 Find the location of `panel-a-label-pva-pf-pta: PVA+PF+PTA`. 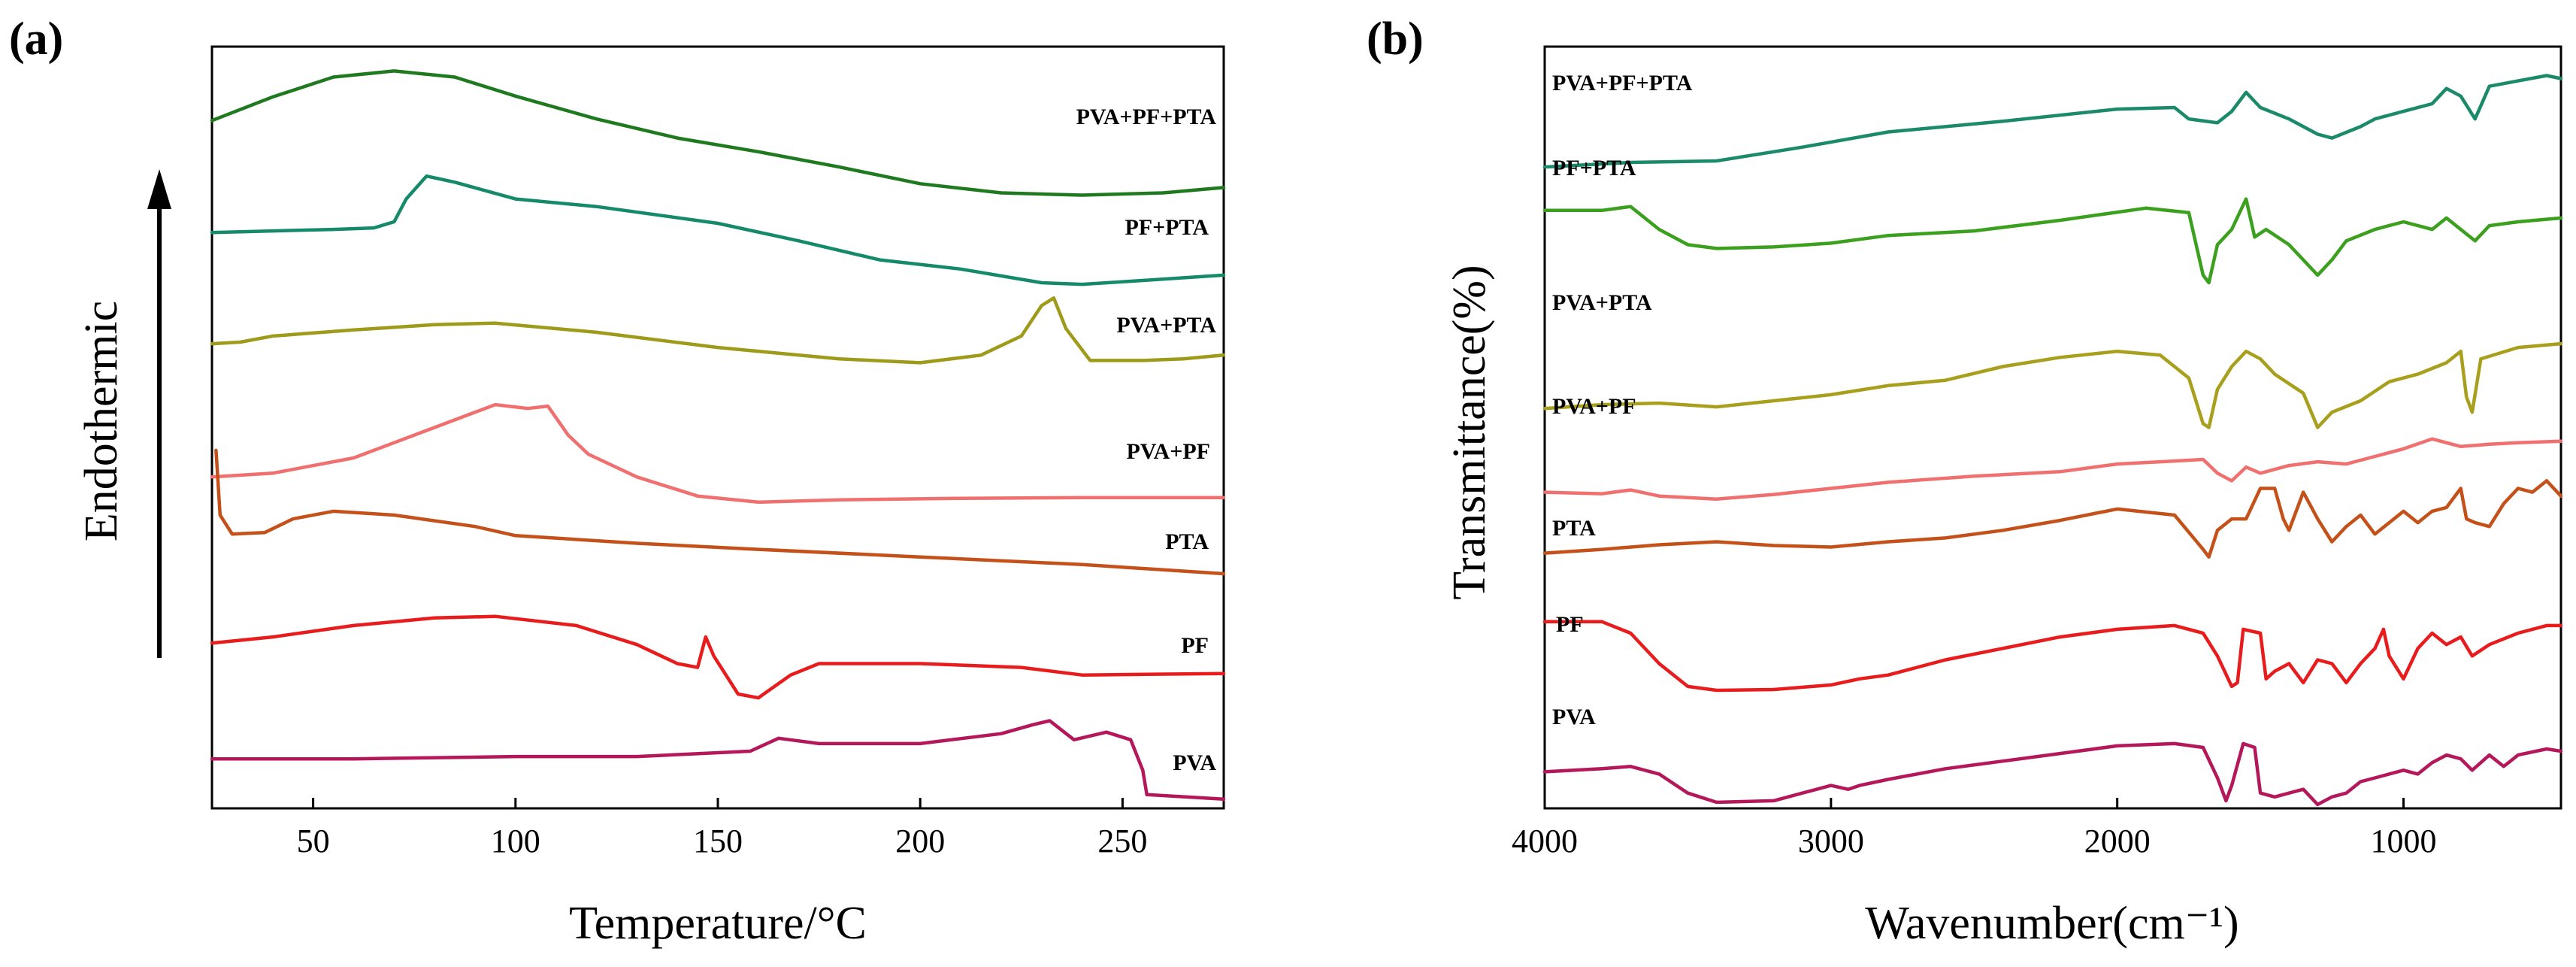

panel-a-label-pva-pf-pta: PVA+PF+PTA is located at coordinates (1146, 117).